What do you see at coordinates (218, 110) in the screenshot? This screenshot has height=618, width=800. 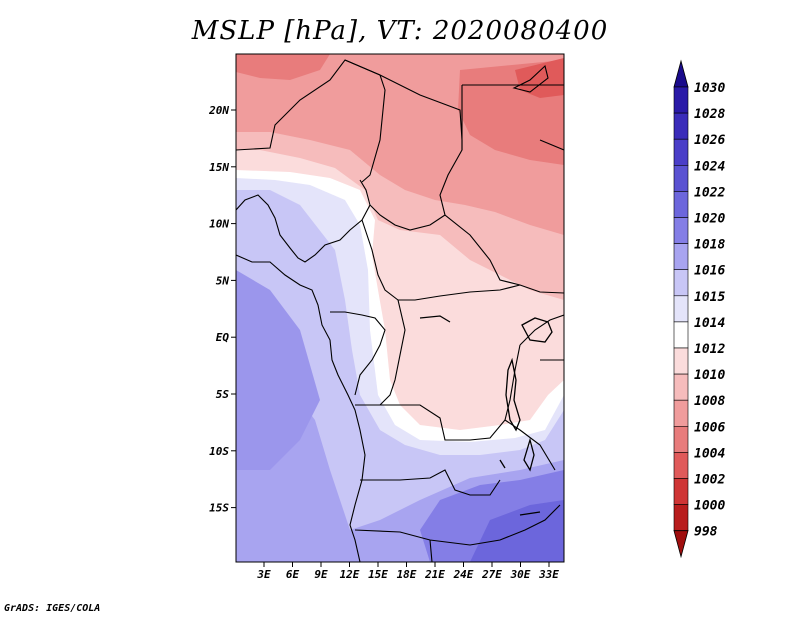 I see `lat-tick-label: 20N` at bounding box center [218, 110].